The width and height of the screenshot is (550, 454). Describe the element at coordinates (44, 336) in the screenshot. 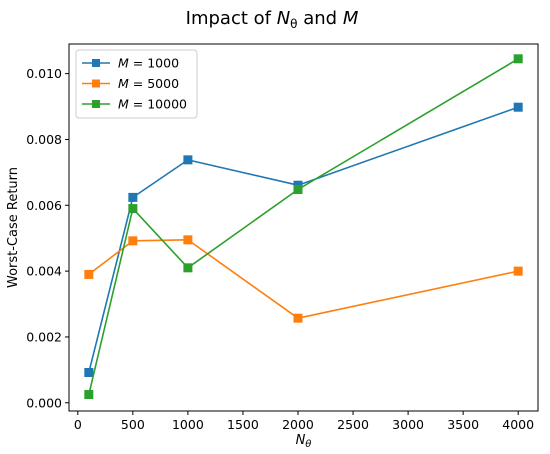

I see `y-tick-label: 0.002` at that location.